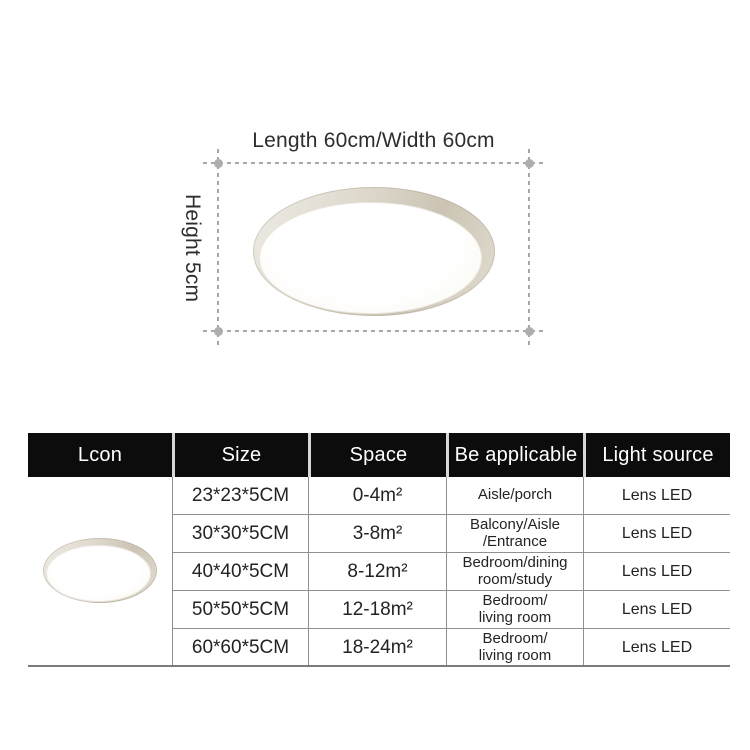 The image size is (750, 750). What do you see at coordinates (240, 610) in the screenshot?
I see `size-cell: 50*50*5CM` at bounding box center [240, 610].